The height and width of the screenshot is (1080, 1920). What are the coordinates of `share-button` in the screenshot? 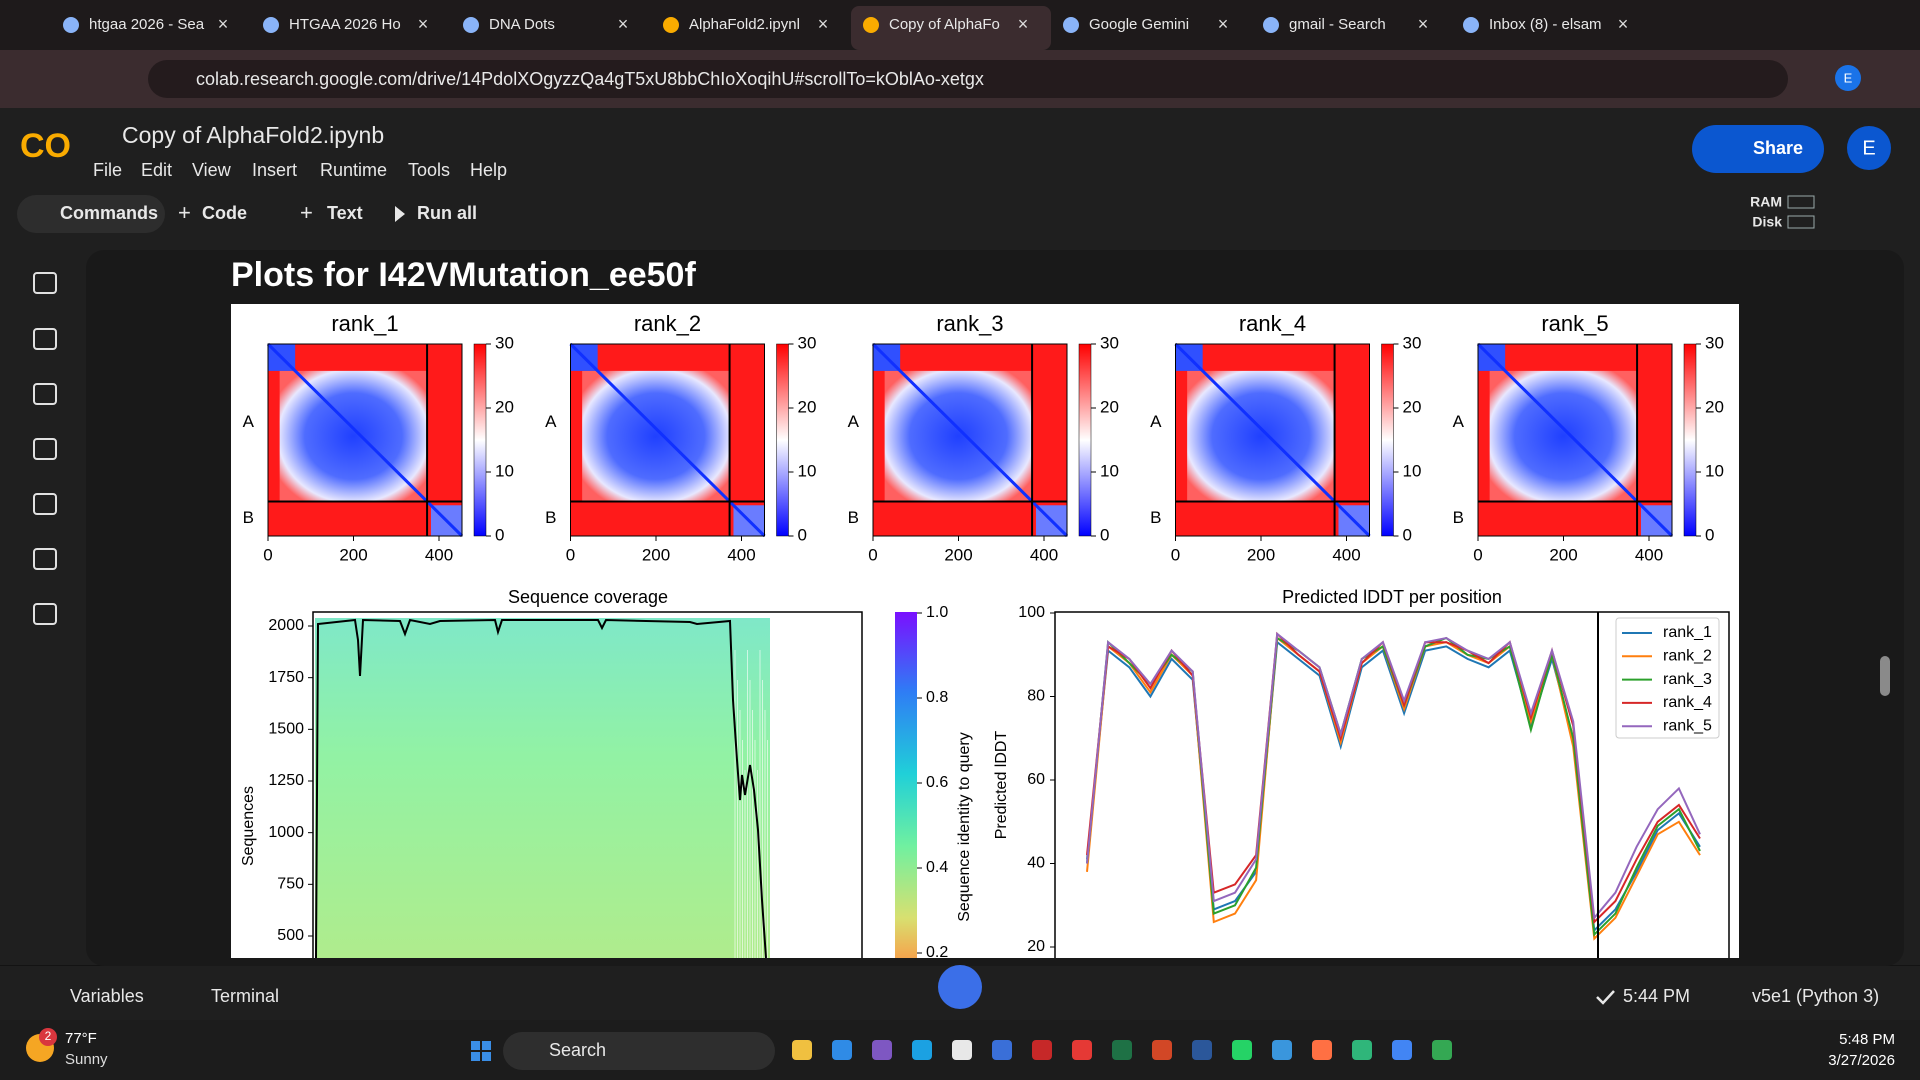 It's located at (1758, 149).